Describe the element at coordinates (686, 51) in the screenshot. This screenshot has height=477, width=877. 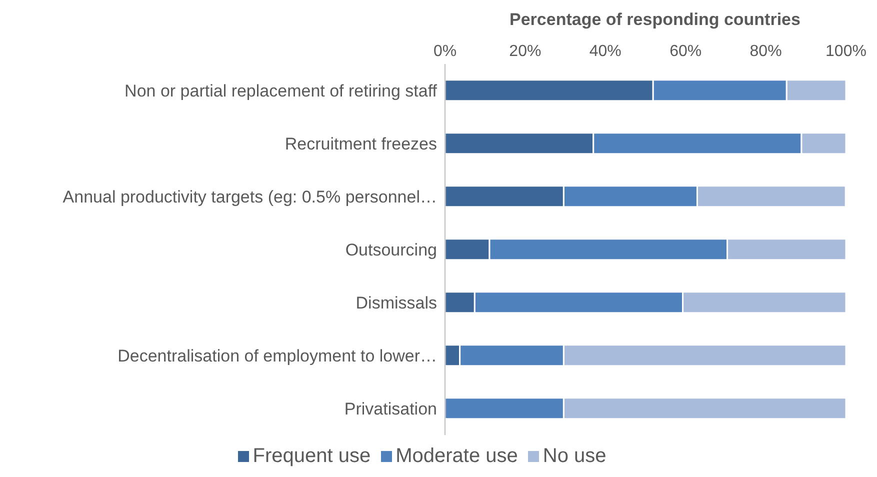
I see `x-tick-label: 60%` at that location.